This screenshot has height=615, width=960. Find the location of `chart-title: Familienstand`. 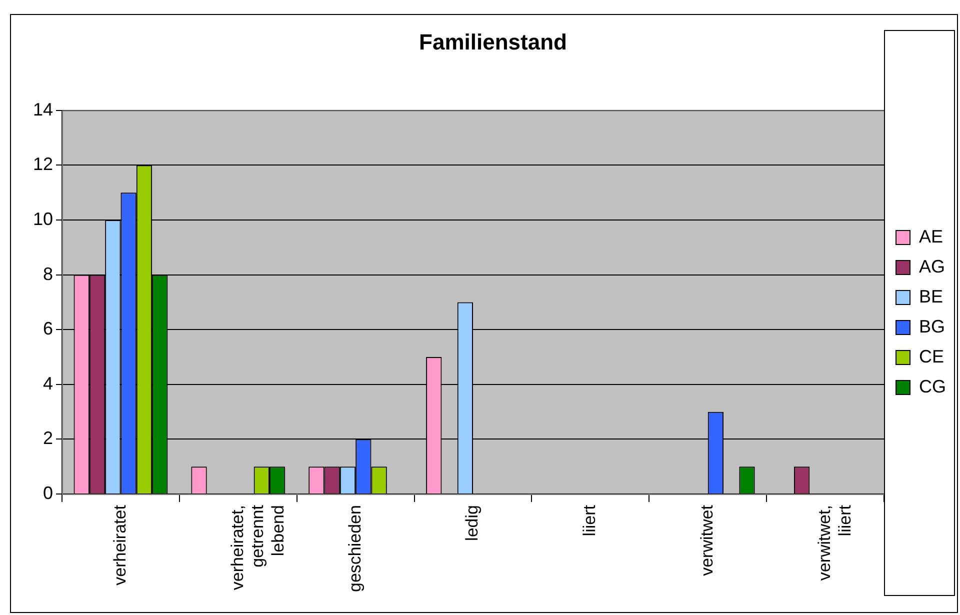

chart-title: Familienstand is located at coordinates (493, 41).